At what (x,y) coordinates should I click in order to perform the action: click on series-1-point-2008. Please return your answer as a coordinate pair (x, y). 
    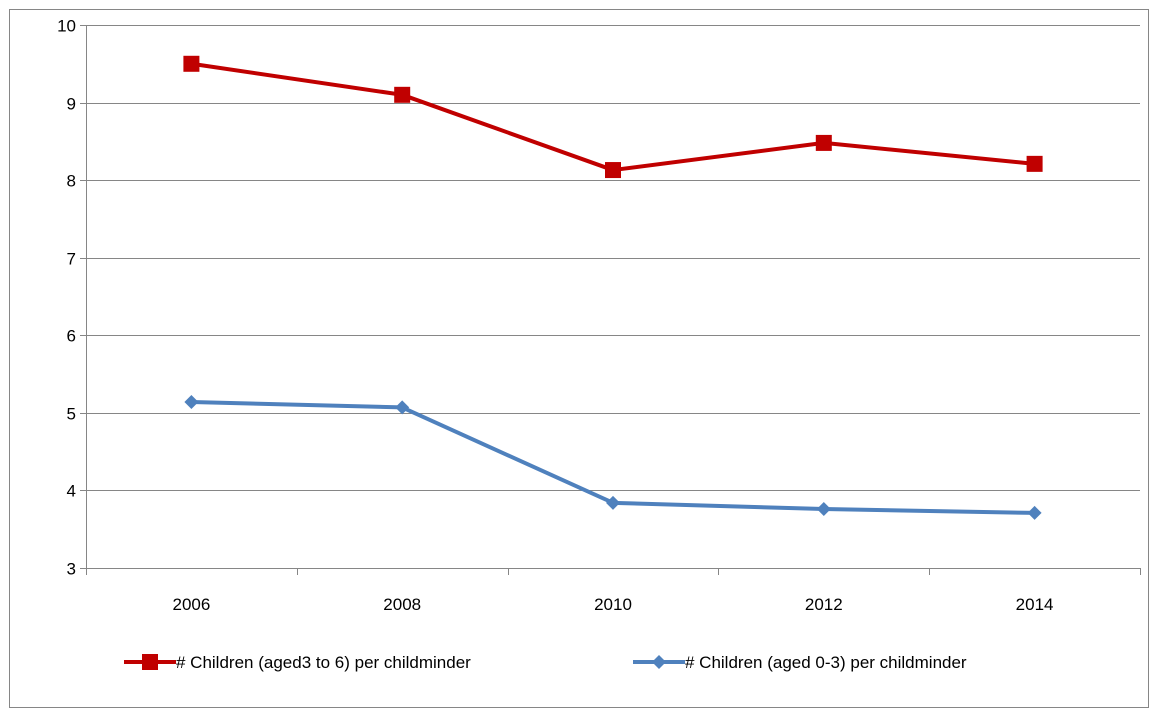
    Looking at the image, I should click on (402, 407).